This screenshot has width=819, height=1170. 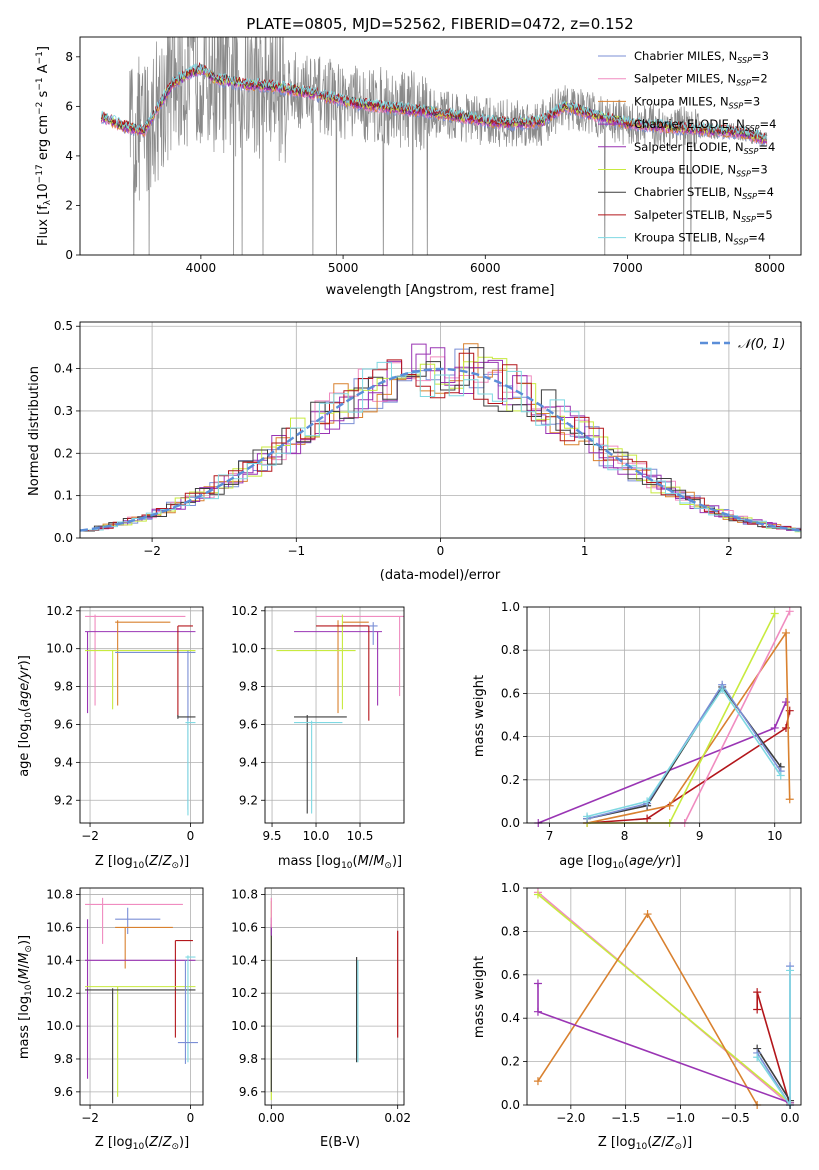 I want to click on x-tick-label: 2, so click(x=729, y=551).